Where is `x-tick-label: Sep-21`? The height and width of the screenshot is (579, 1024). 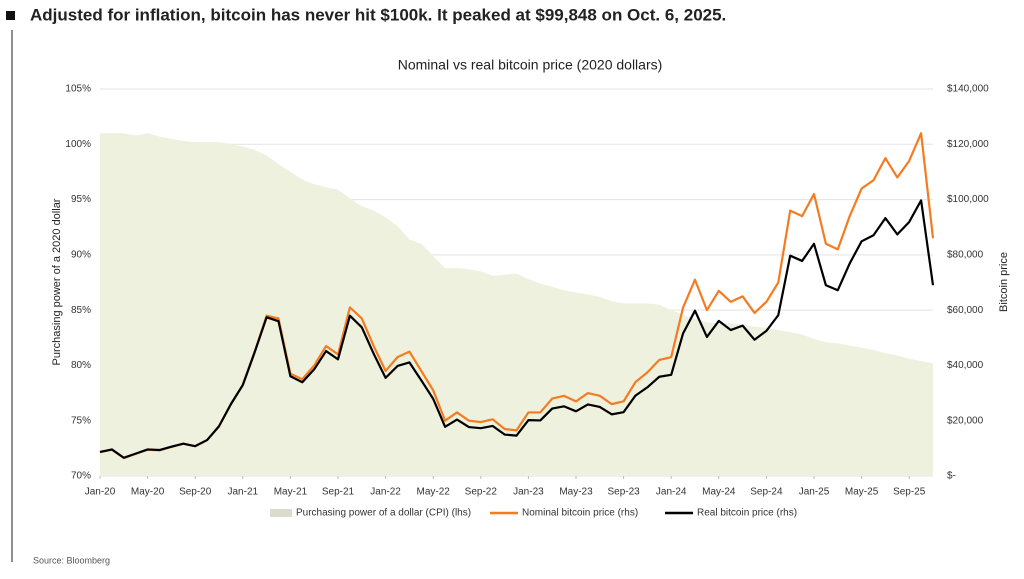 x-tick-label: Sep-21 is located at coordinates (338, 492).